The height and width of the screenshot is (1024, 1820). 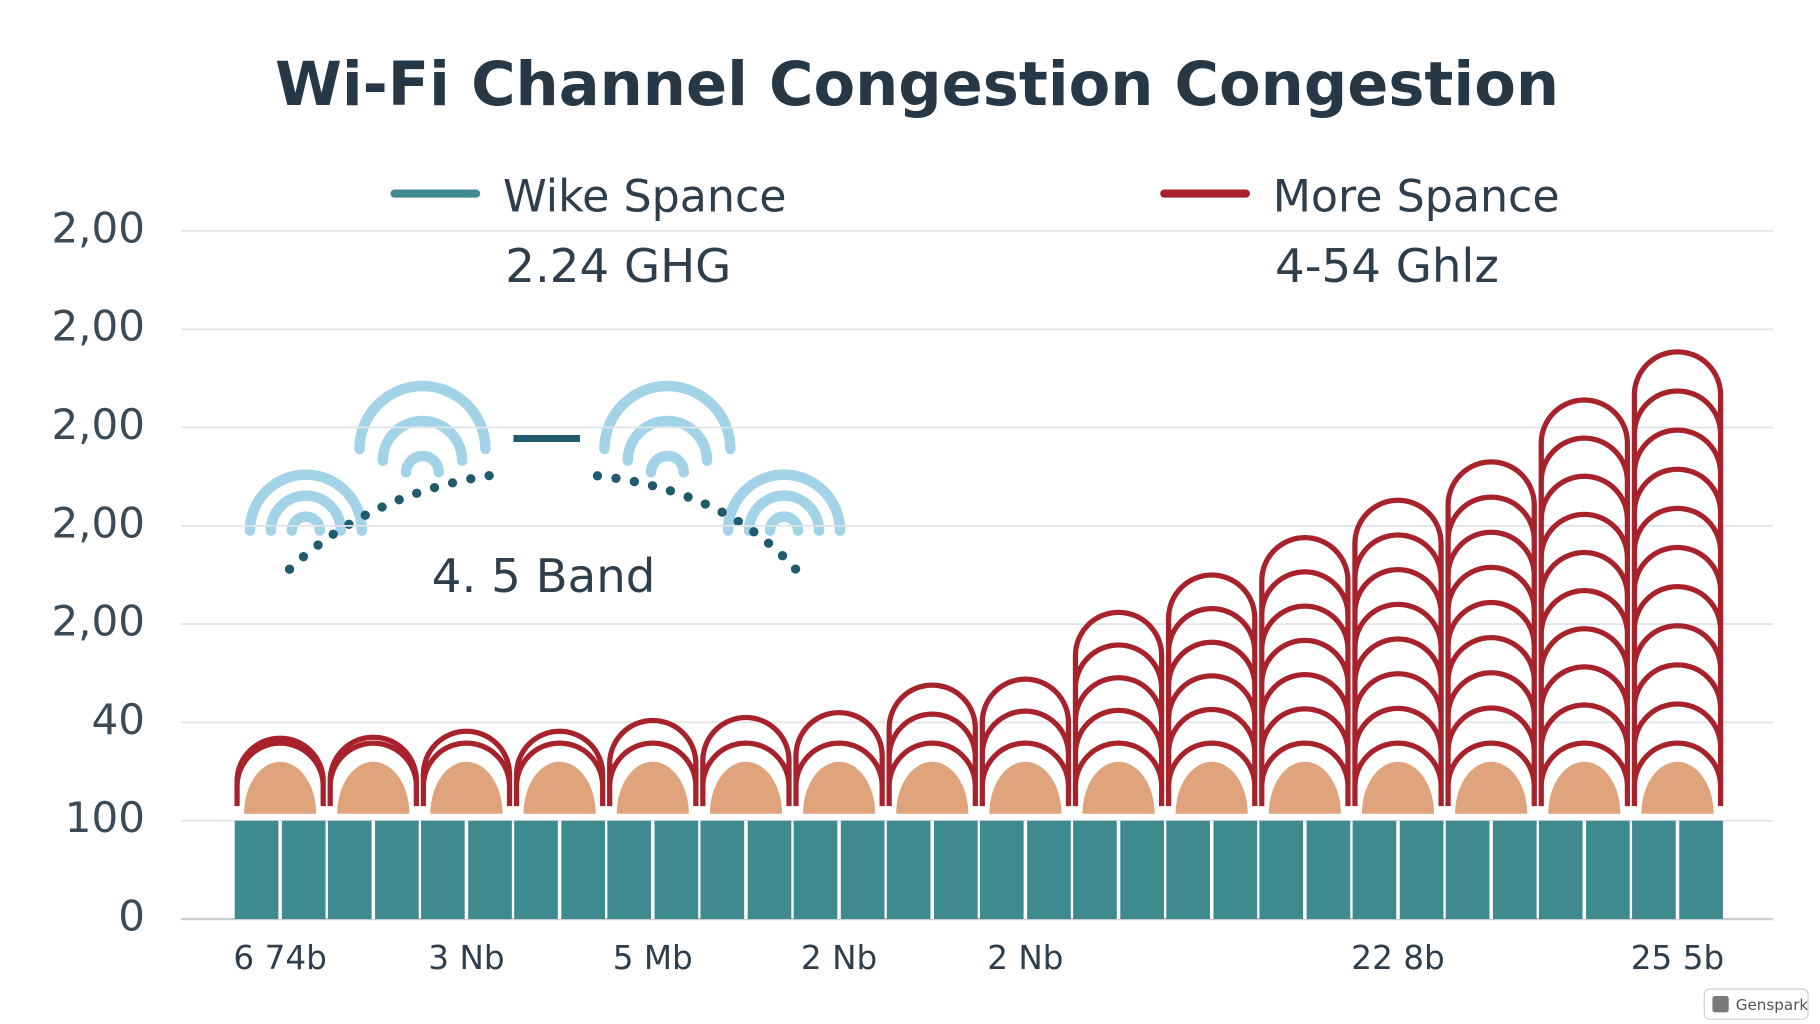 I want to click on x-tick-label: 22 8b, so click(x=1397, y=958).